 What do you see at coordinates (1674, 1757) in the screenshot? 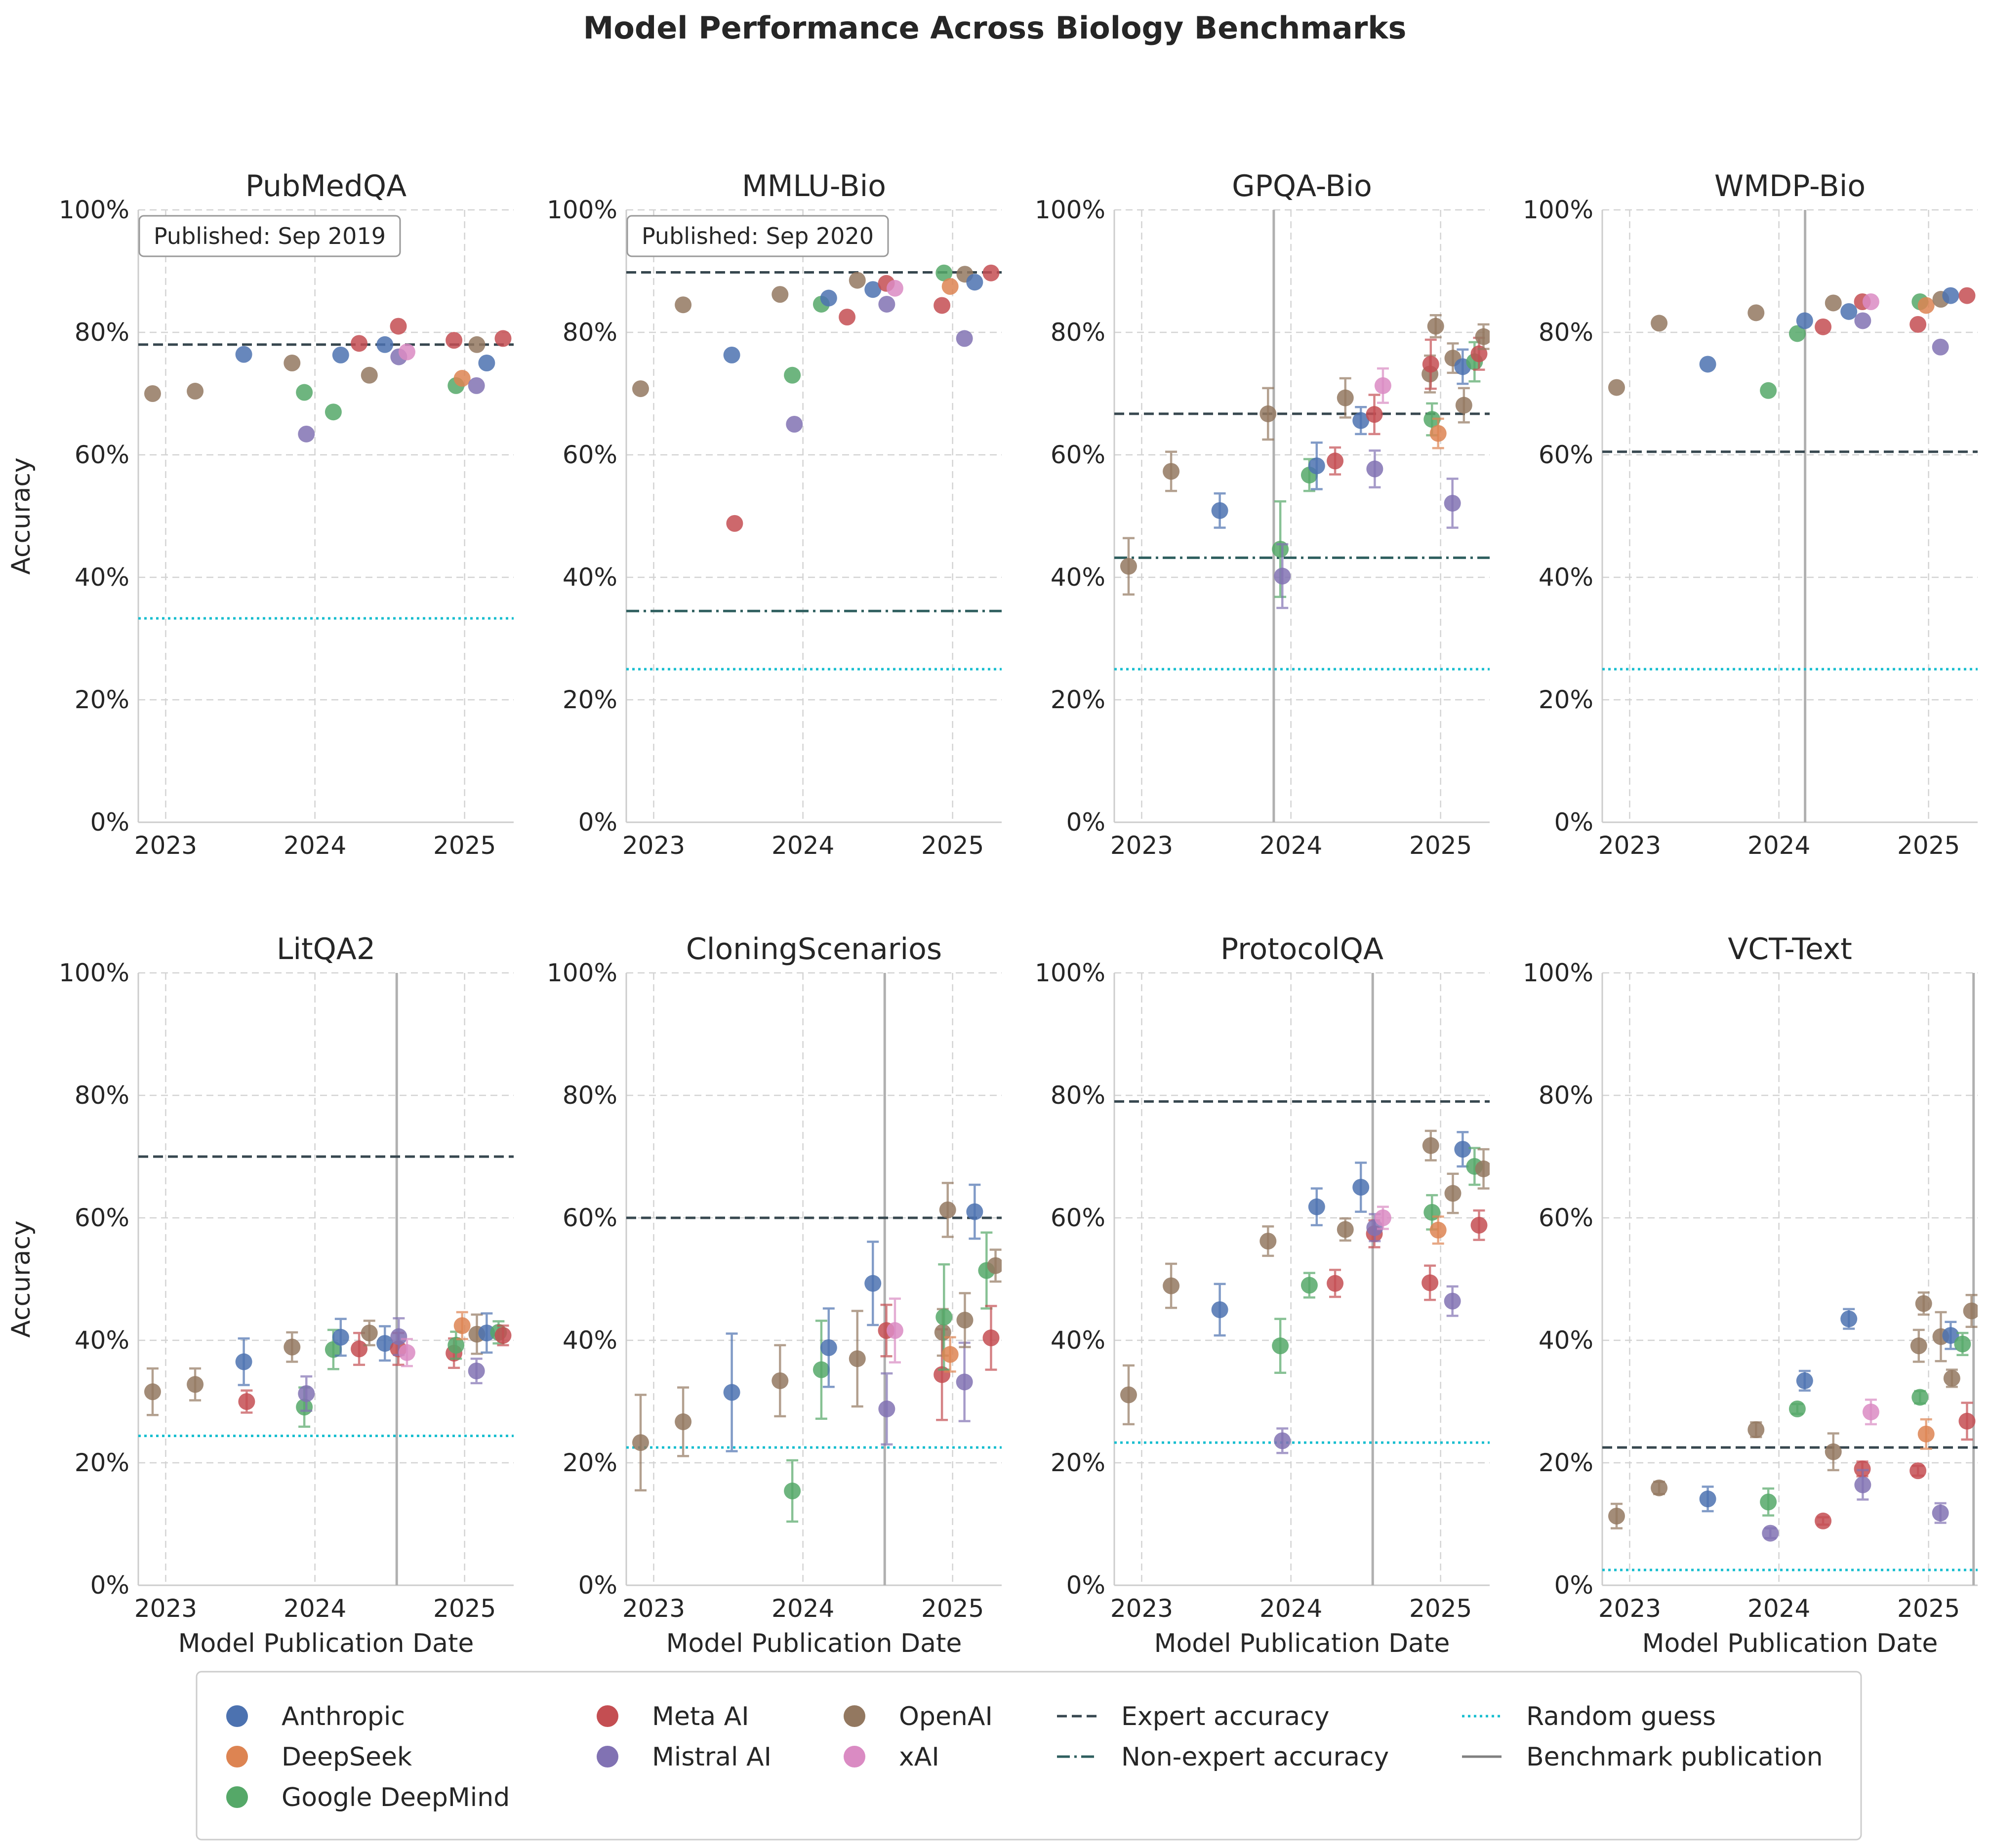
I see `legend-label: Benchmark publication` at bounding box center [1674, 1757].